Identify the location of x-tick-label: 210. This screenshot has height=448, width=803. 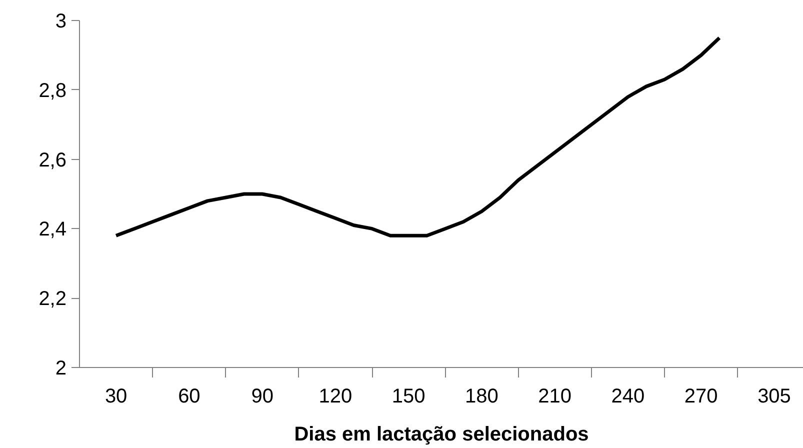
(555, 397).